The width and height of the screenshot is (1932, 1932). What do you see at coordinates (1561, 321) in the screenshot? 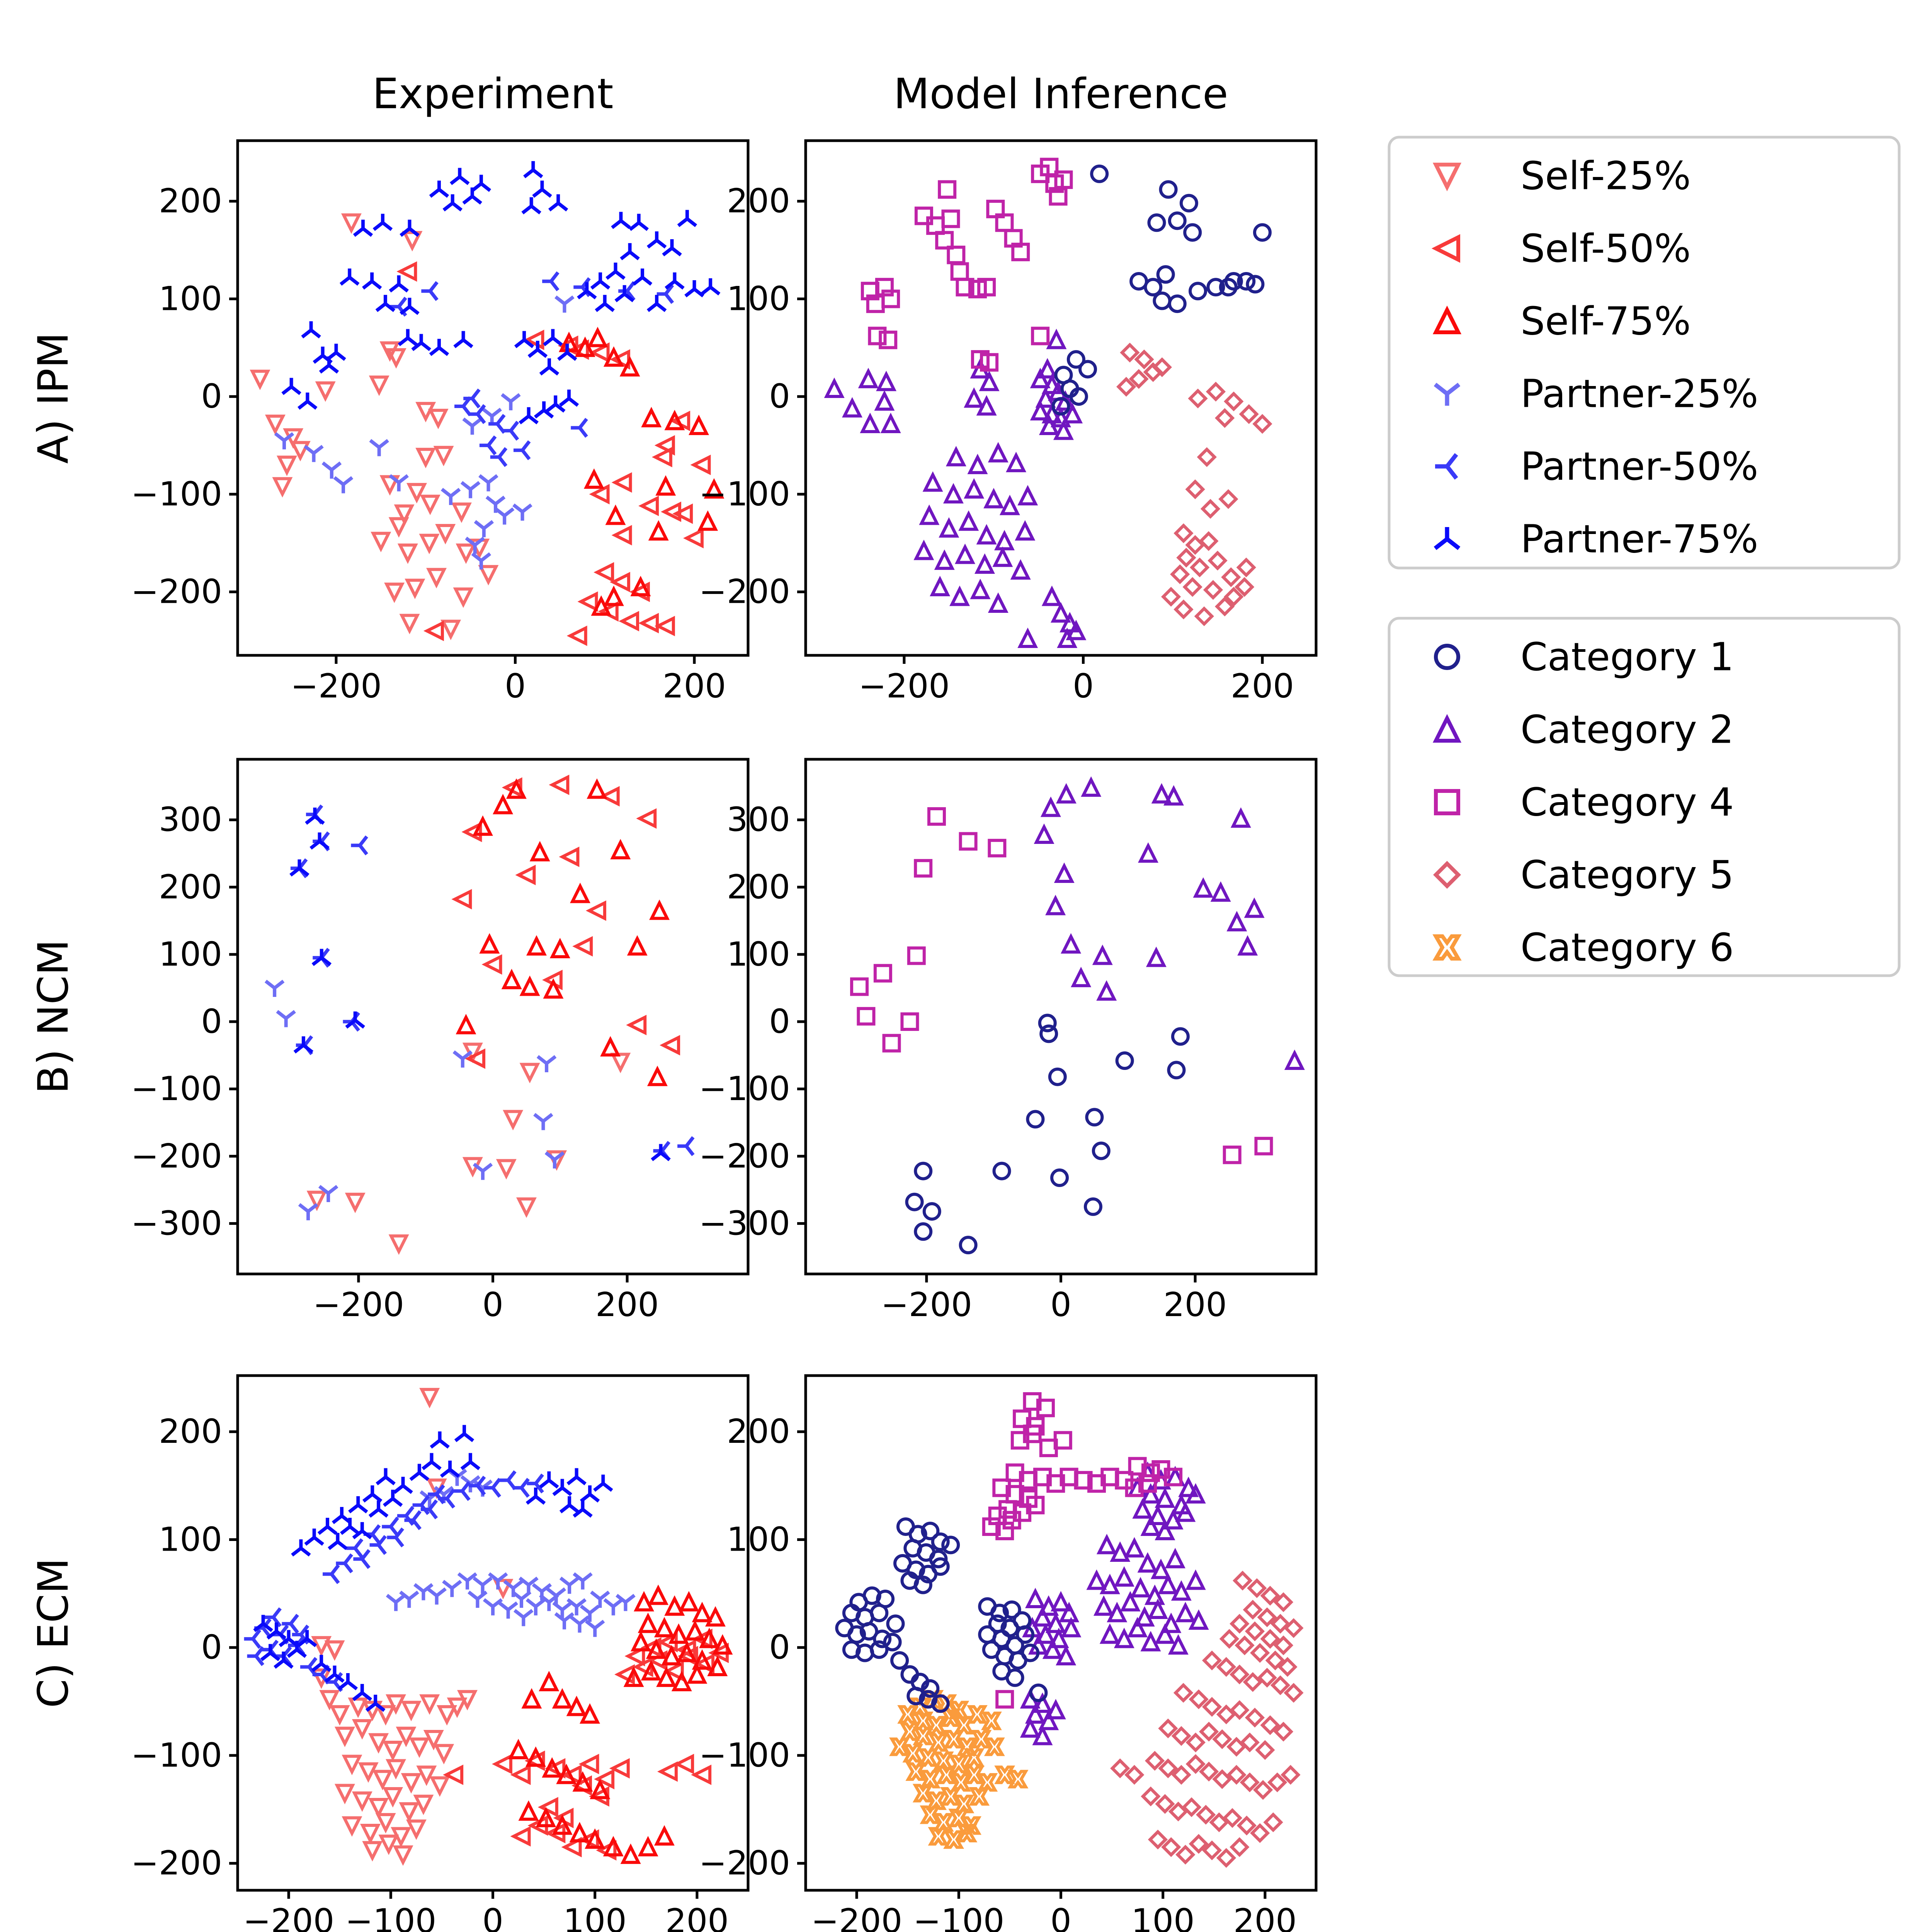
I see `legend-item: Self-75%` at bounding box center [1561, 321].